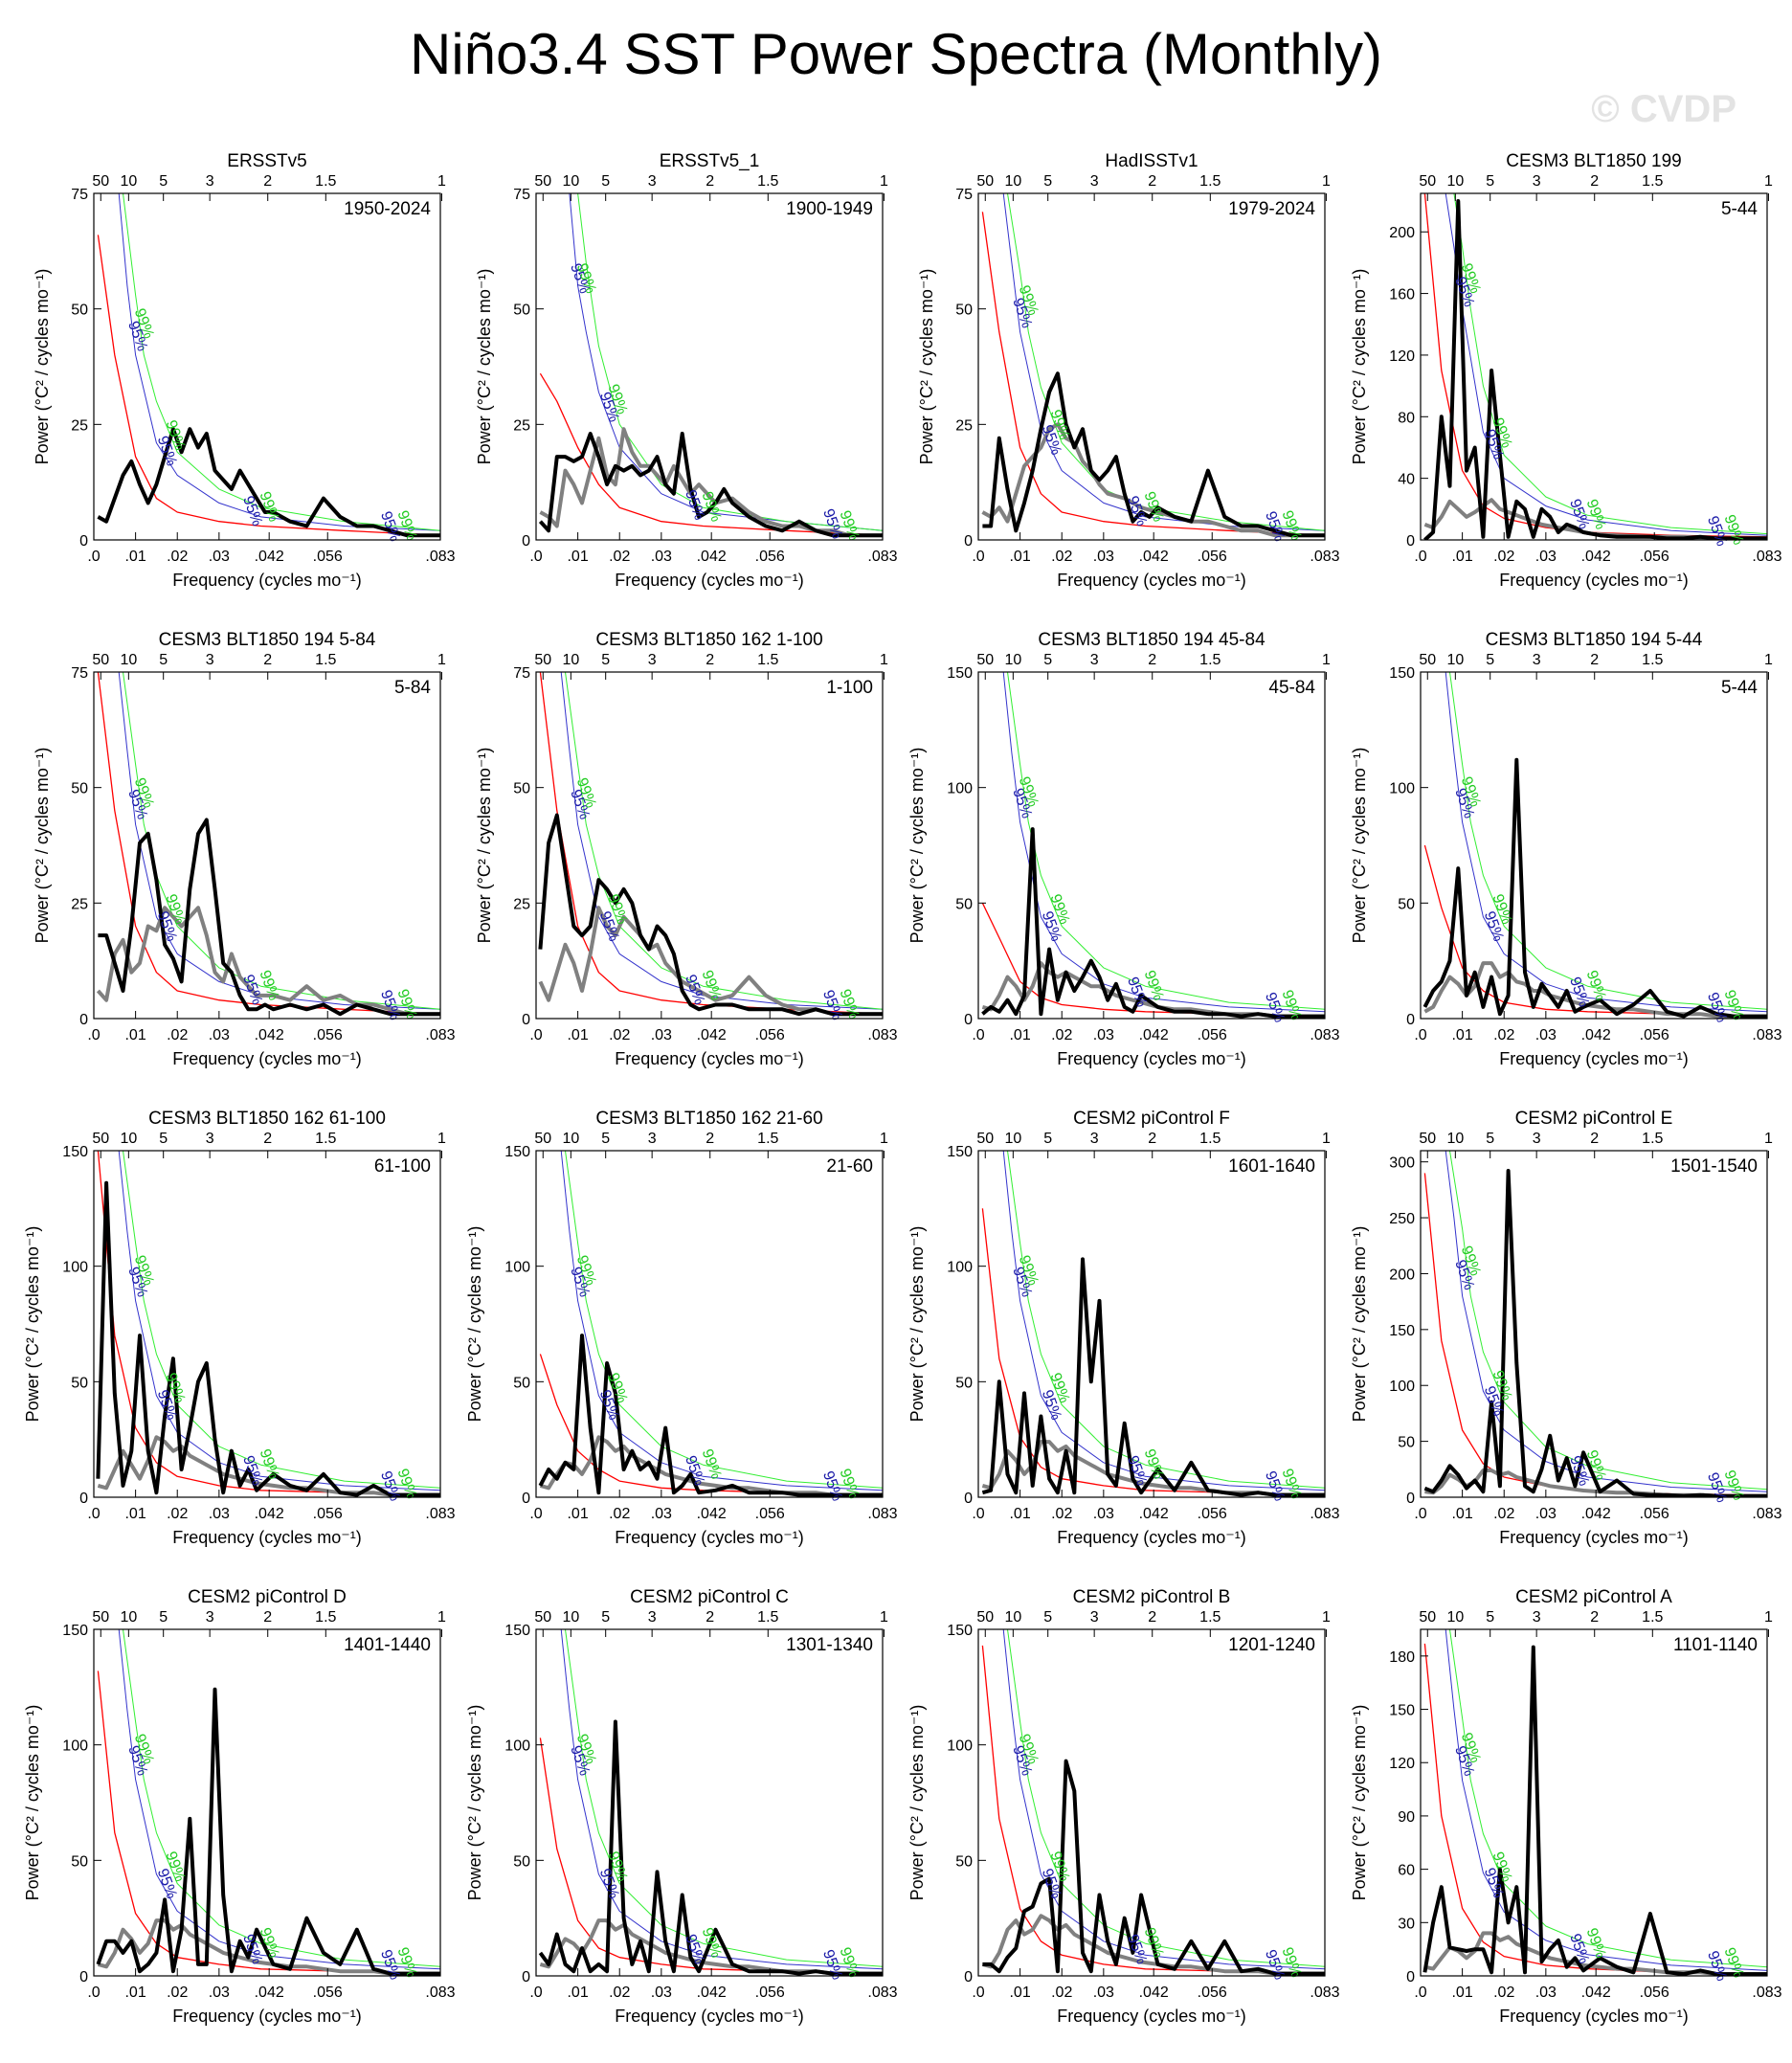 This screenshot has width=1792, height=2063. What do you see at coordinates (80, 425) in the screenshot?
I see `y-tick-label: 25` at bounding box center [80, 425].